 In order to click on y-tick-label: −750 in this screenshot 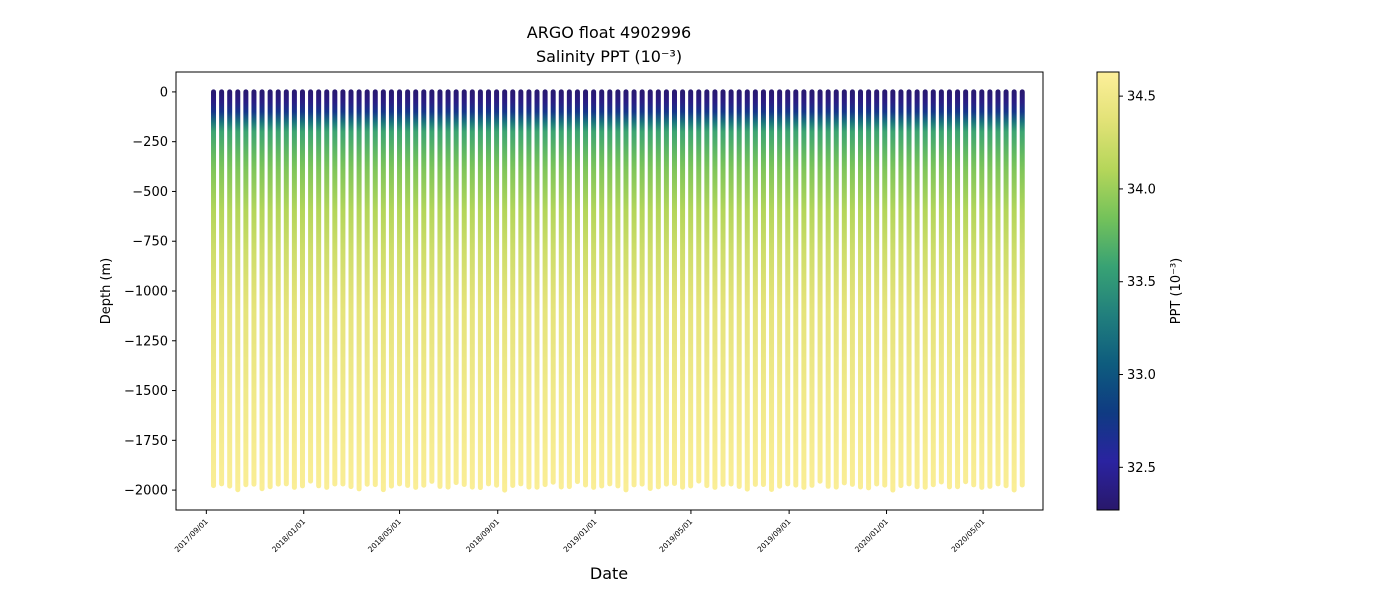, I will do `click(150, 242)`.